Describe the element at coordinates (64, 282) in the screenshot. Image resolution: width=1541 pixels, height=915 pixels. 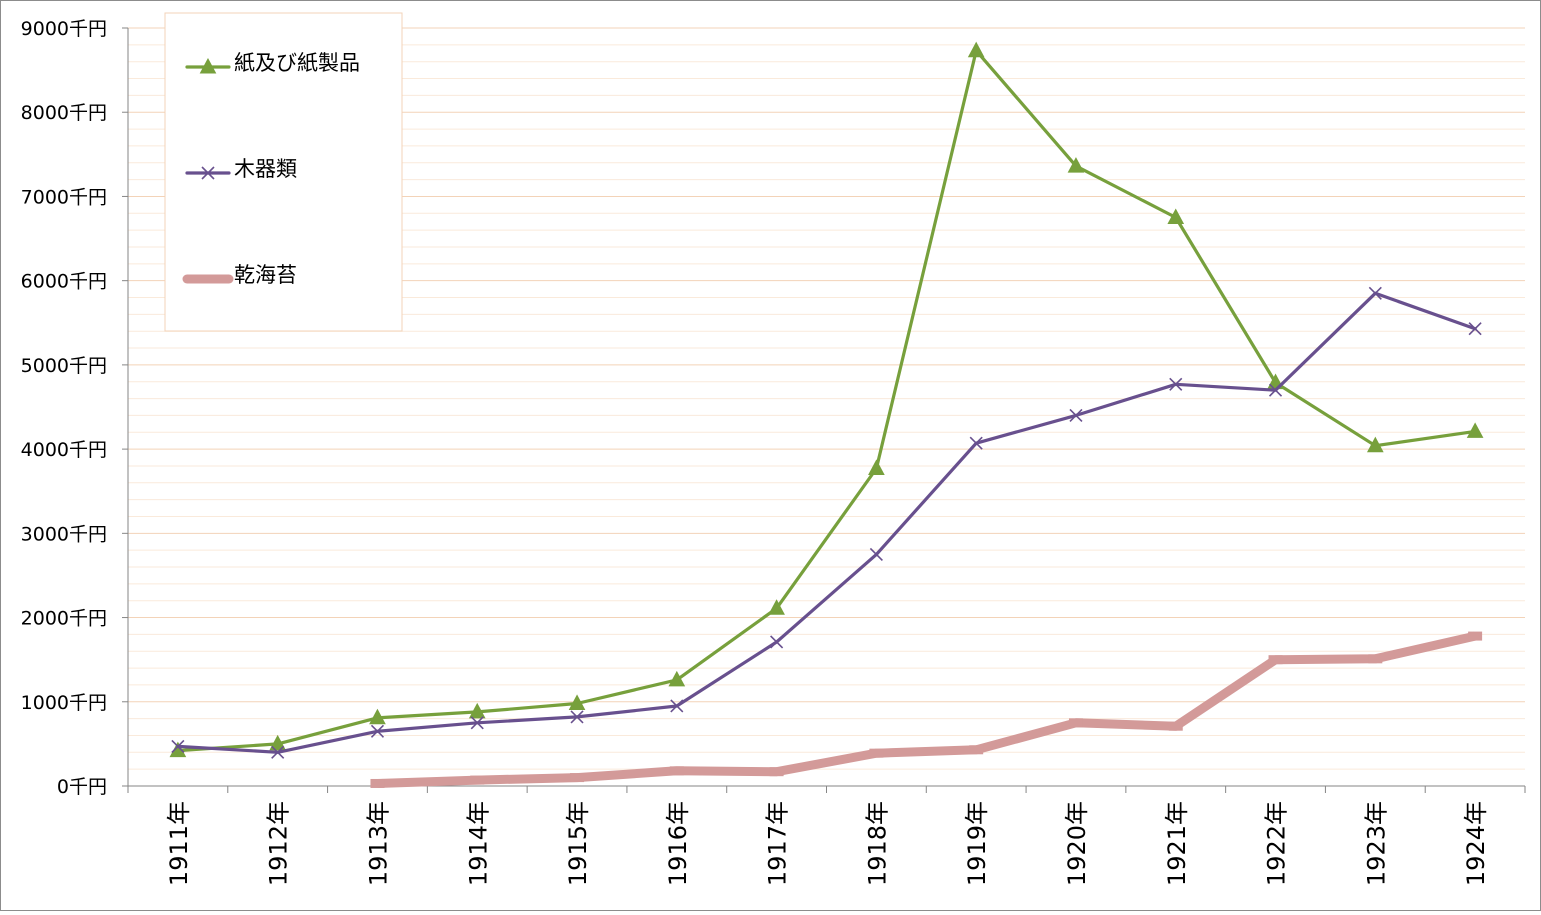
I see `y-tick-label: 6000千円` at that location.